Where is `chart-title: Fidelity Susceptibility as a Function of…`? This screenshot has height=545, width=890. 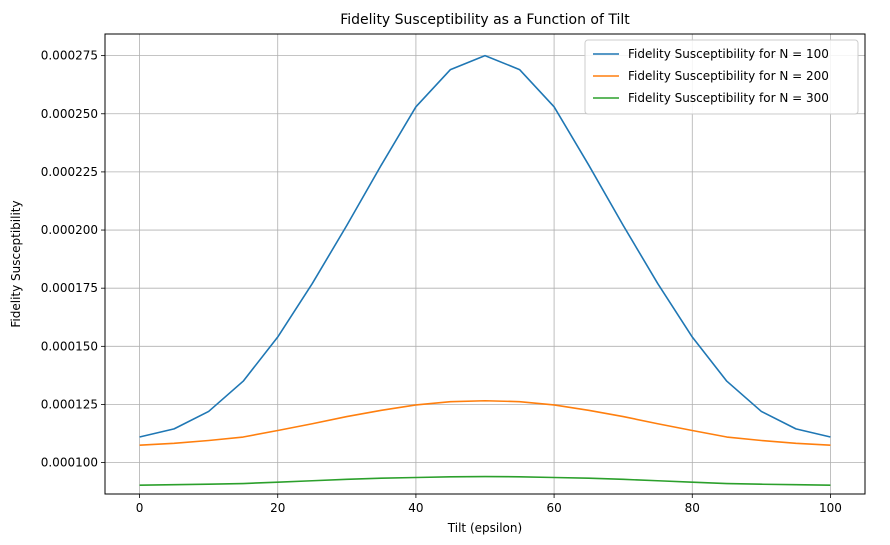
chart-title: Fidelity Susceptibility as a Function of… is located at coordinates (485, 20).